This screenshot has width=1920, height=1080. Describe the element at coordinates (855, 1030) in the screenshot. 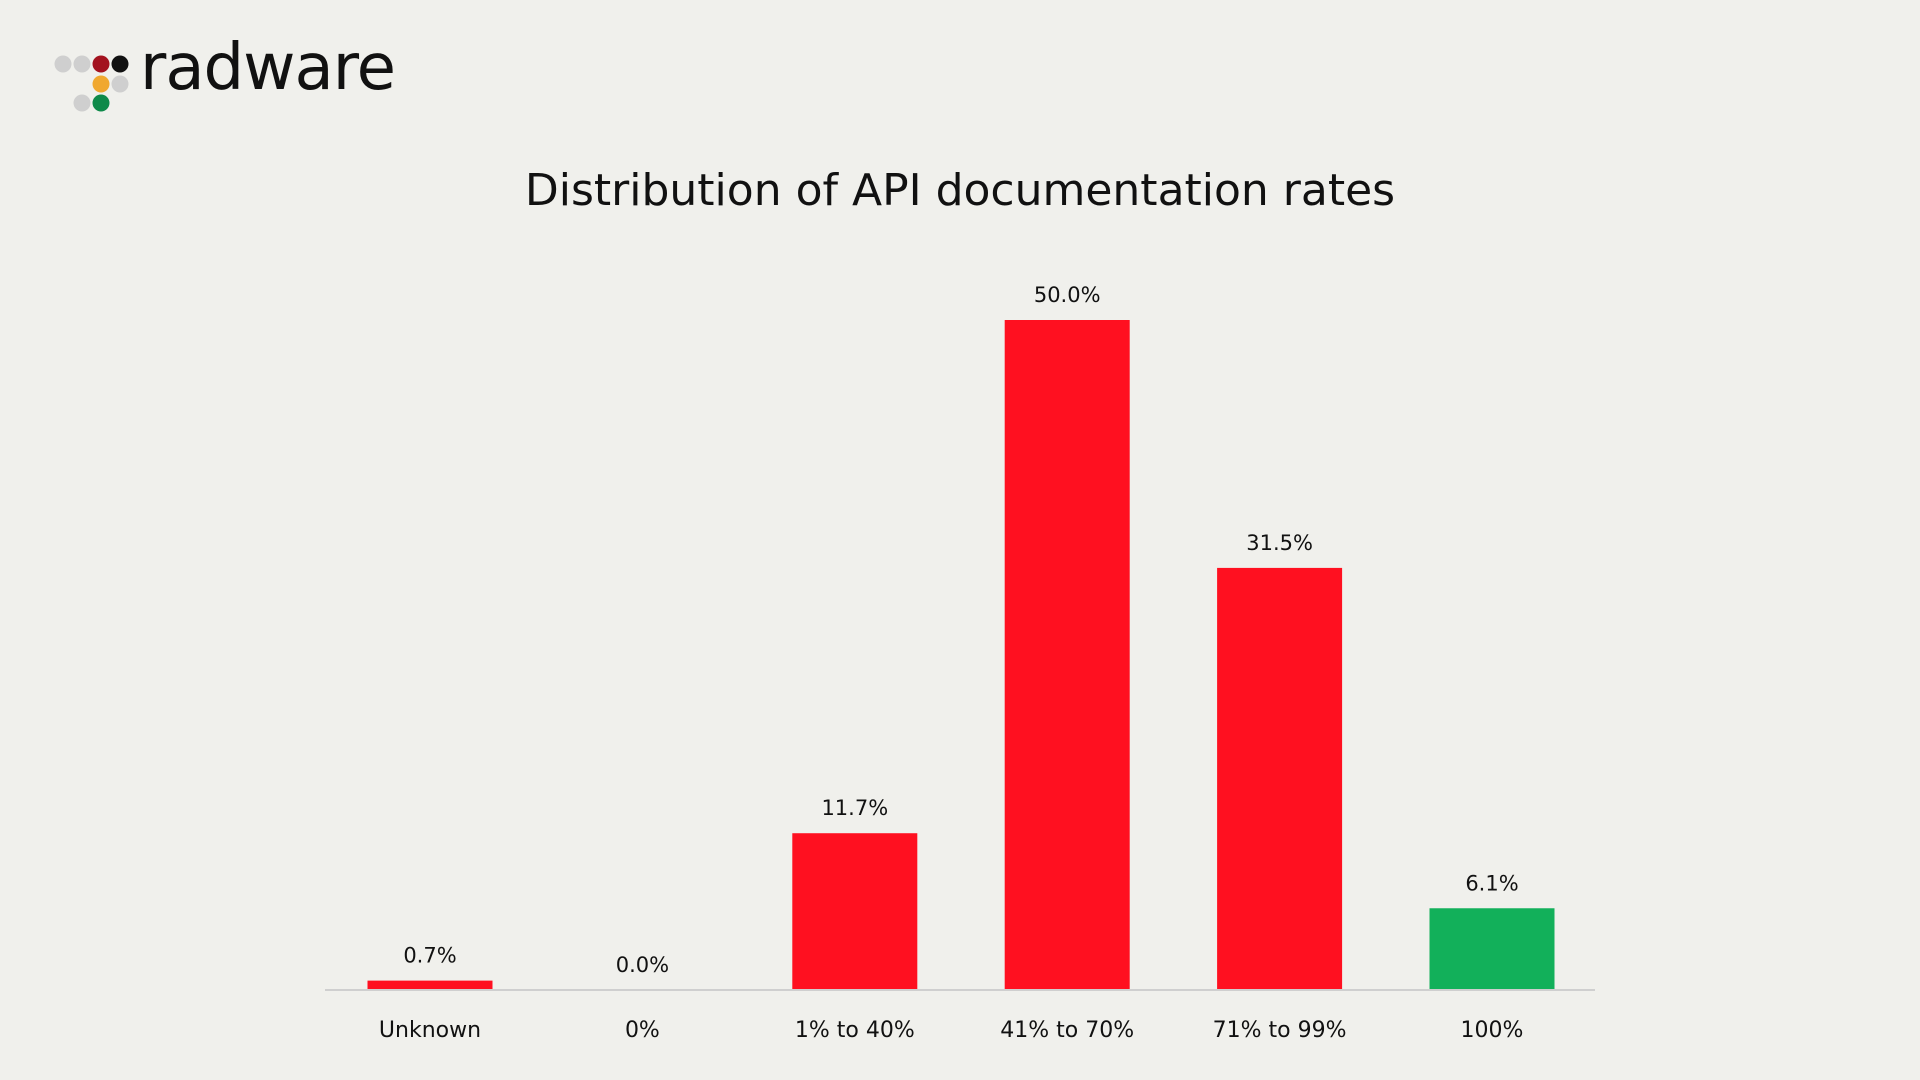

I see `category-label-2: 1% to 40%` at that location.